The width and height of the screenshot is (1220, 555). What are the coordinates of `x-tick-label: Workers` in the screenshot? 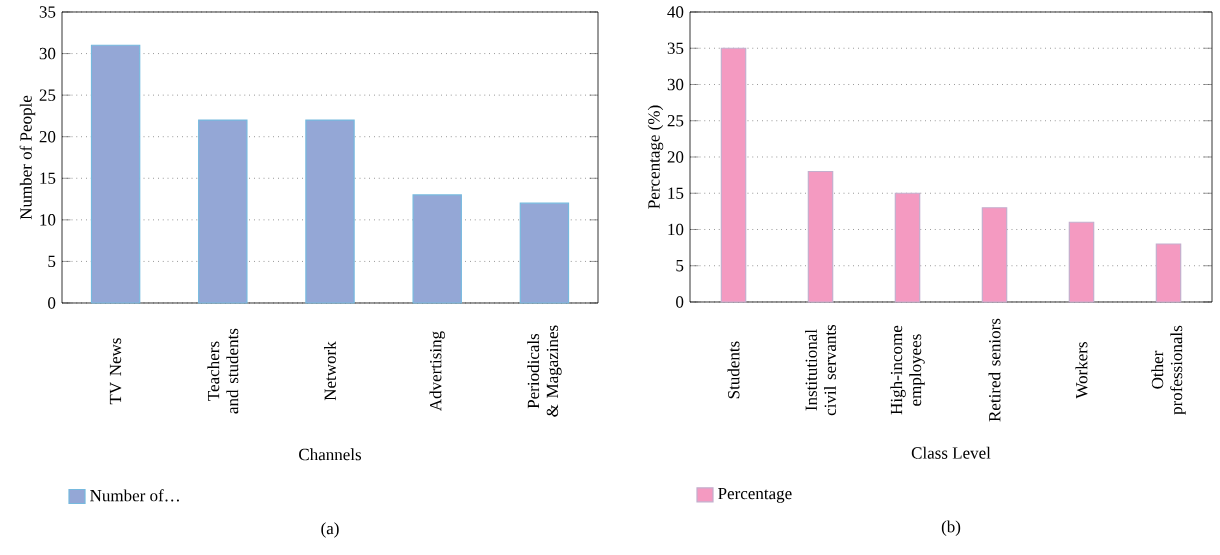 It's located at (1081, 370).